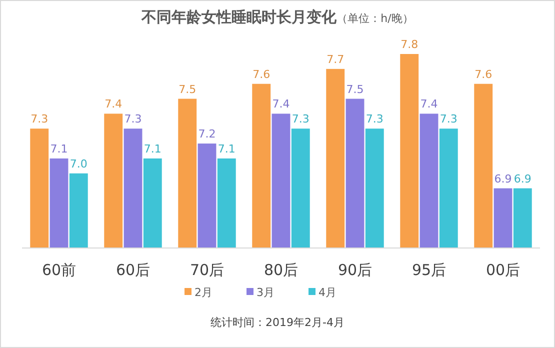 The image size is (555, 348). I want to click on x-tick-label: 00后, so click(503, 270).